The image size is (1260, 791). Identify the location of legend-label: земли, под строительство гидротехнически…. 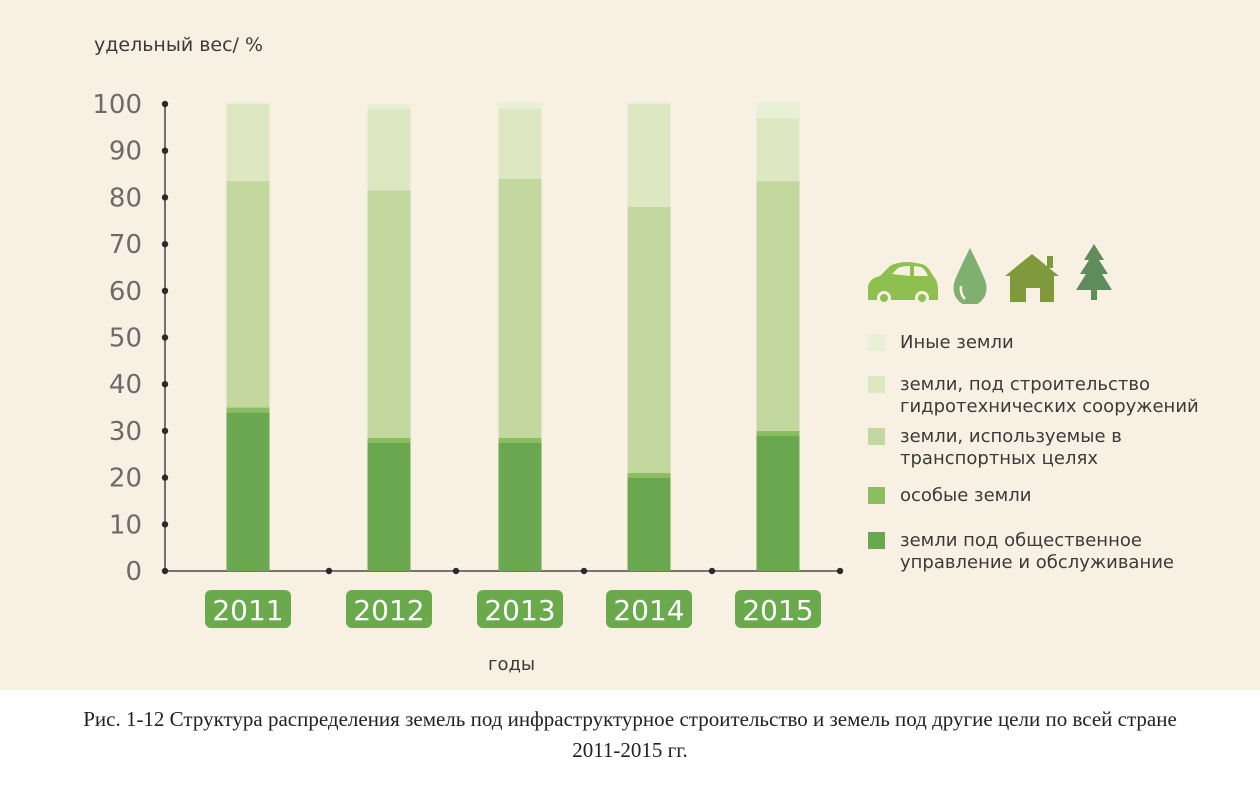
(1049, 395).